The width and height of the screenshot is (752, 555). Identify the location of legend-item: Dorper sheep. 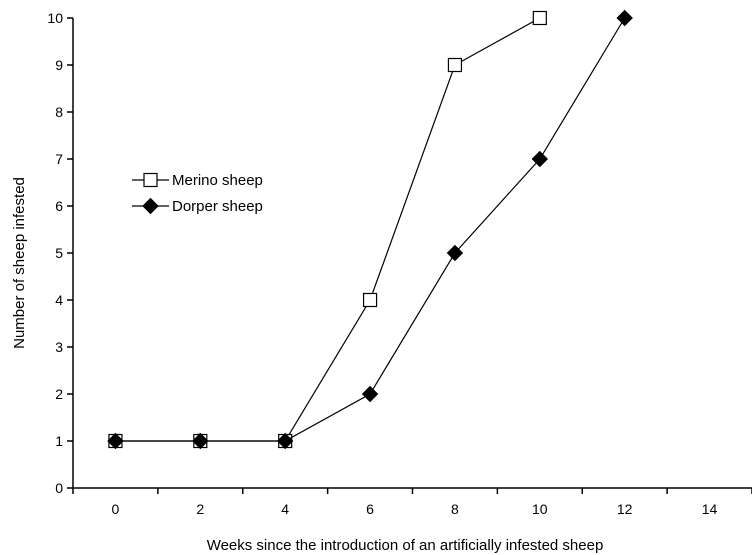
(197, 206).